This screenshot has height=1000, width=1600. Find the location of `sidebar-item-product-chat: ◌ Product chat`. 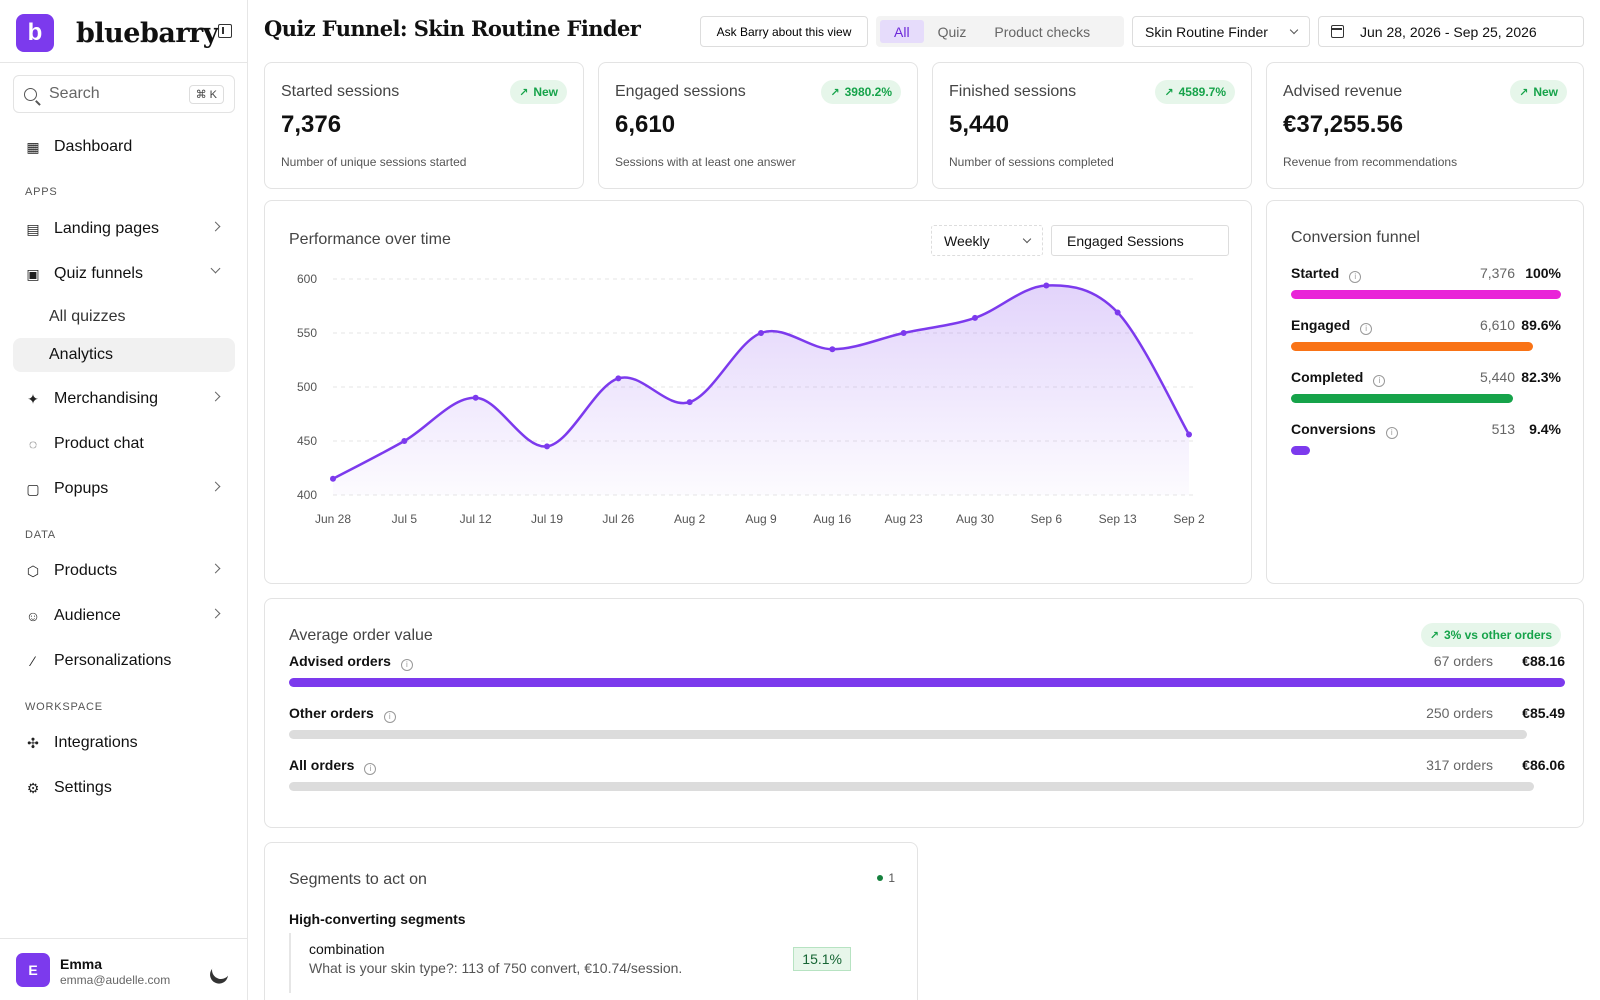

sidebar-item-product-chat: ◌ Product chat is located at coordinates (124, 444).